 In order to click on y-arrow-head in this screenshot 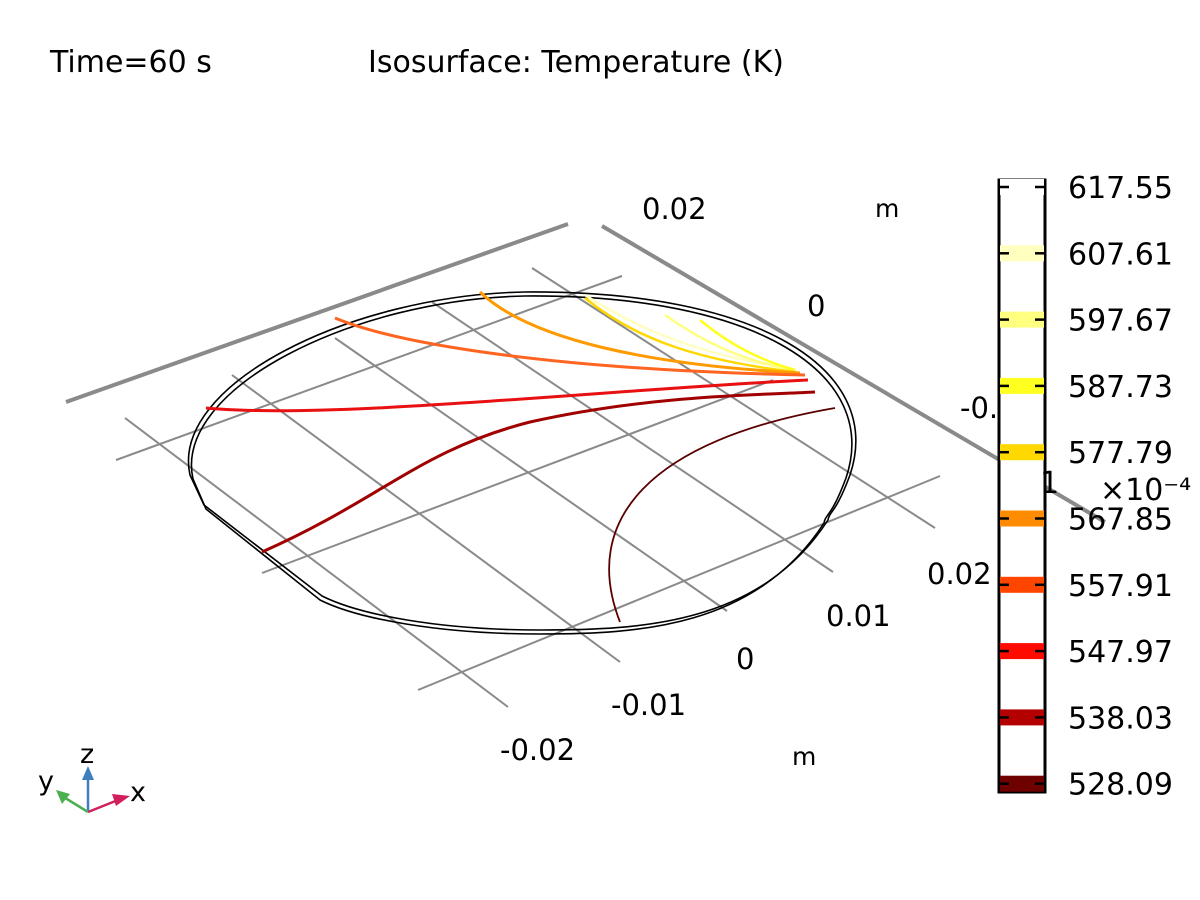, I will do `click(63, 797)`.